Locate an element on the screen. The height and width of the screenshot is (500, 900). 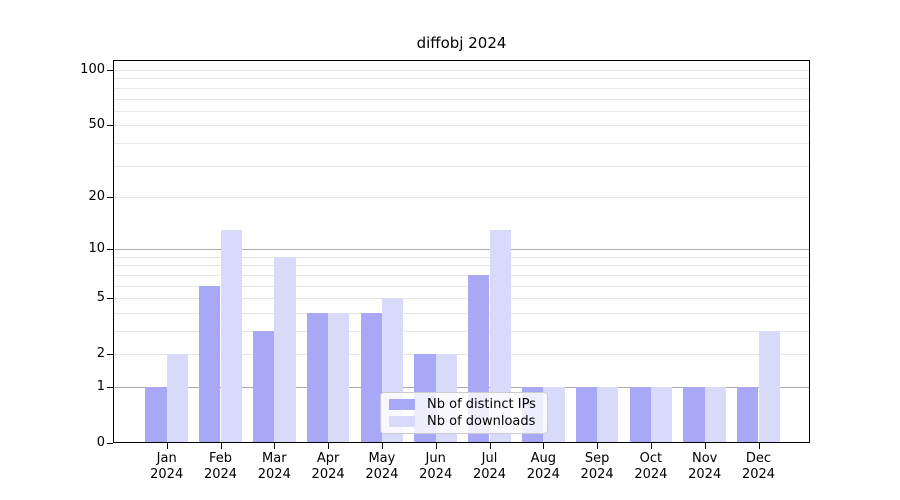
bar-downloads-dec is located at coordinates (769, 387).